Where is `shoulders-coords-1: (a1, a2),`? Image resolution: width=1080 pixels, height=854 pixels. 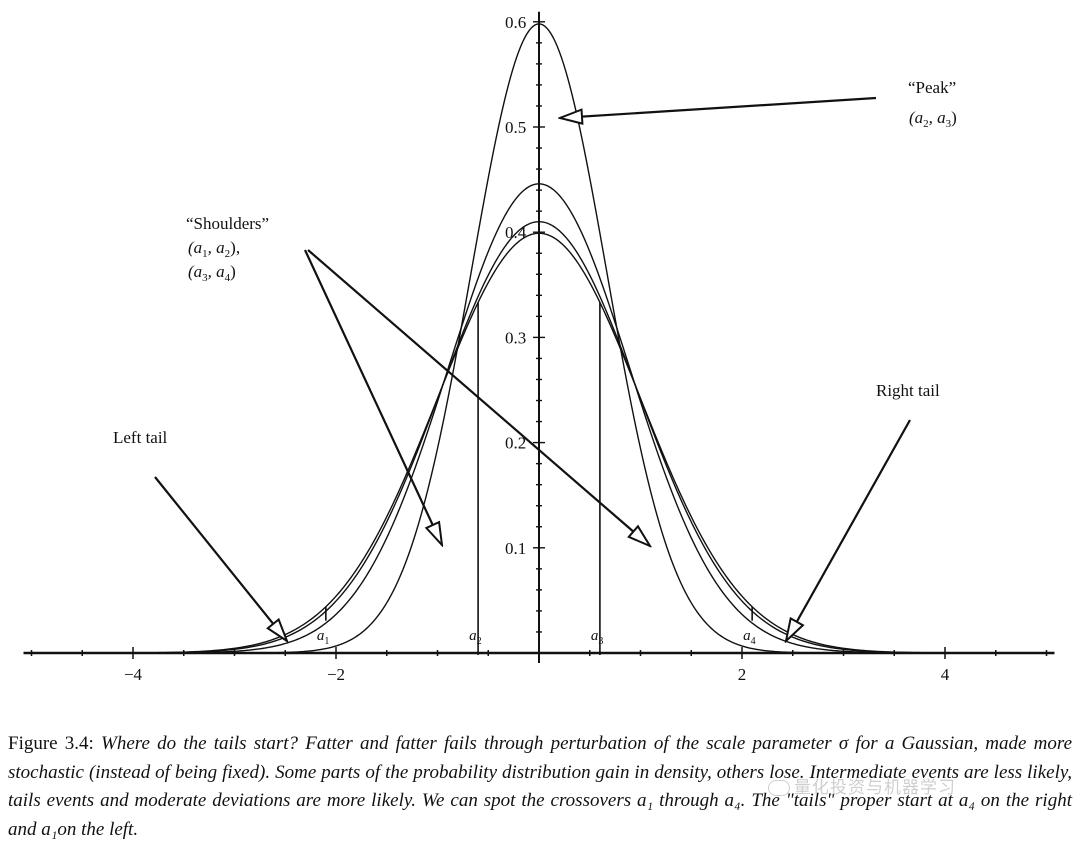 shoulders-coords-1: (a1, a2), is located at coordinates (214, 249).